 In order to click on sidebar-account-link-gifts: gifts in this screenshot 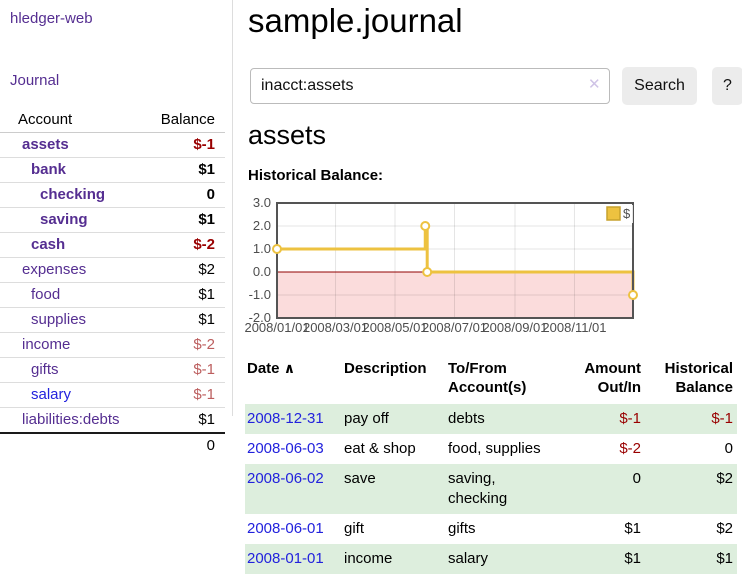, I will do `click(45, 369)`.